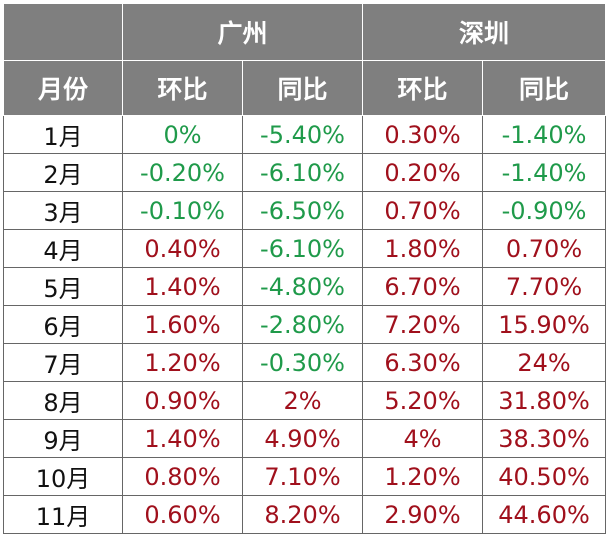  Describe the element at coordinates (63, 134) in the screenshot. I see `month-cell: 1月` at that location.